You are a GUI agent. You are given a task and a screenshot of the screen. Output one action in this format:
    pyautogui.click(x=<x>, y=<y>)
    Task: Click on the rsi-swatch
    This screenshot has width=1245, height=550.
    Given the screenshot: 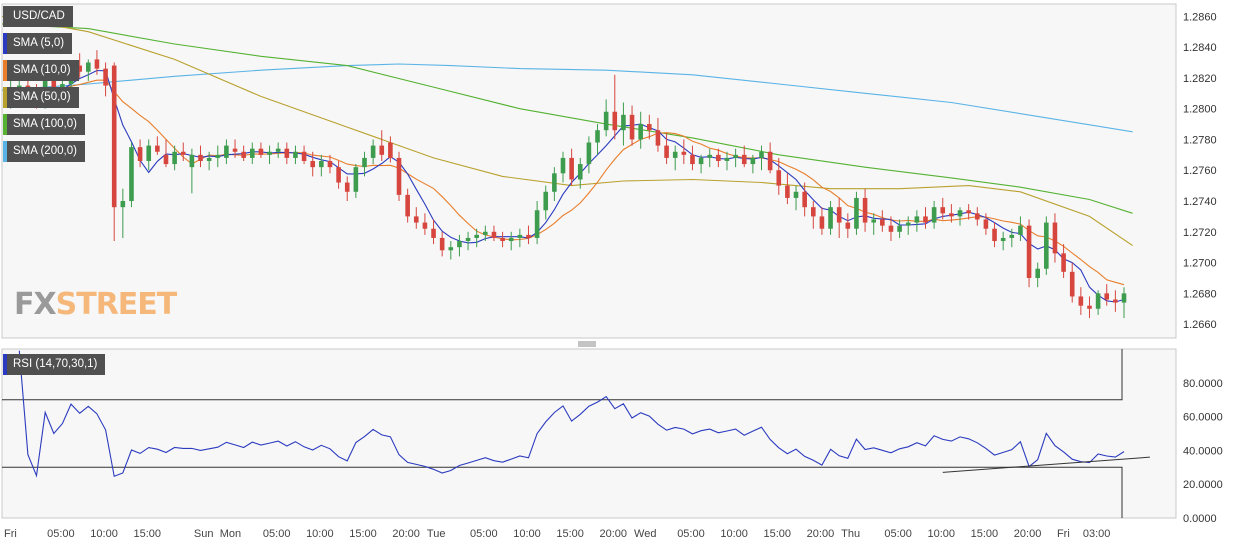 What is the action you would take?
    pyautogui.click(x=5, y=364)
    